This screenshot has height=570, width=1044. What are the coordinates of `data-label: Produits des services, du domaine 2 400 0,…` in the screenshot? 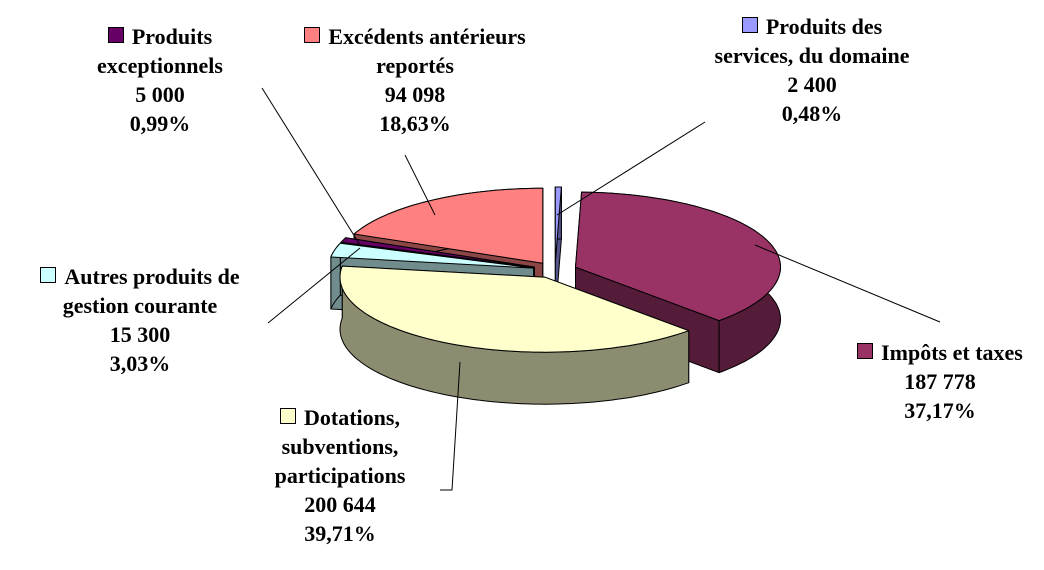 It's located at (812, 70).